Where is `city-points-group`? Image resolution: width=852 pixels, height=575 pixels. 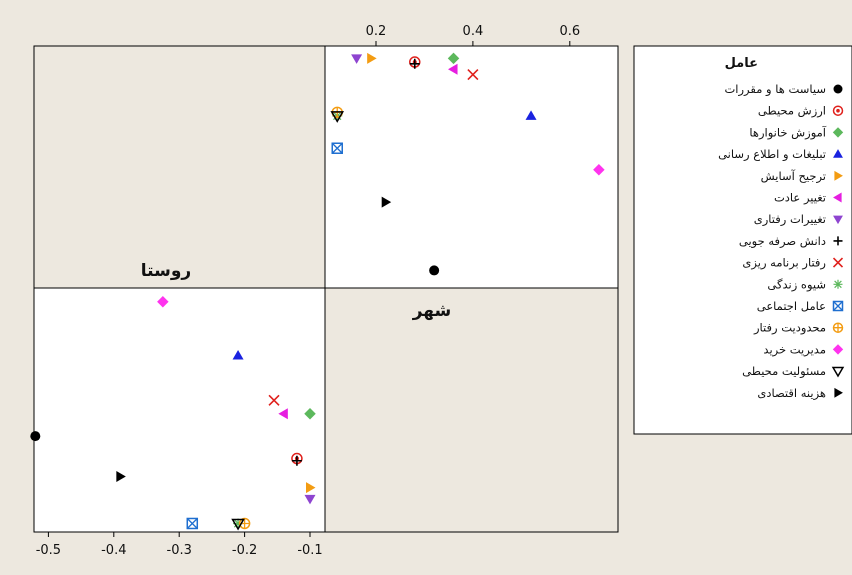
city-points-group is located at coordinates (467, 164).